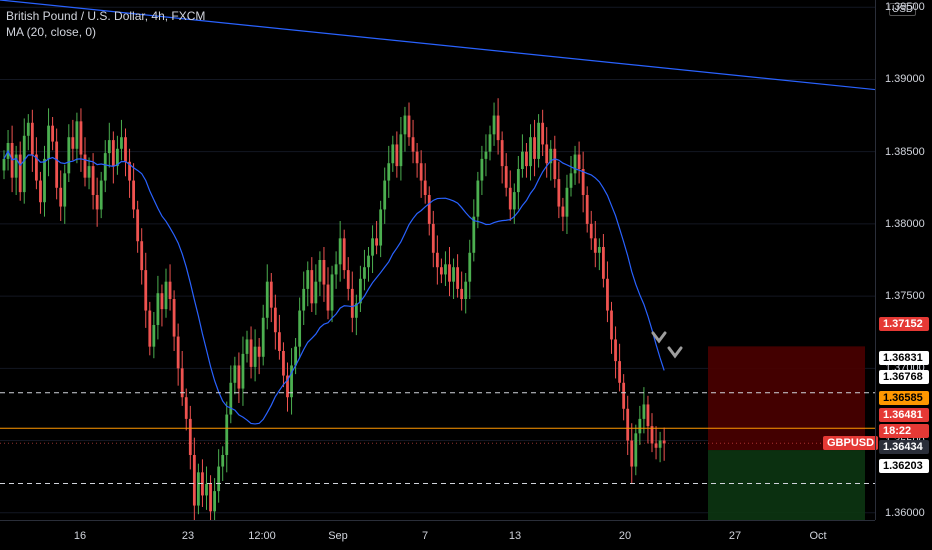 This screenshot has width=932, height=550. I want to click on symbol-title: British Pound / U.S. Dollar, 4h, FXCM, so click(106, 16).